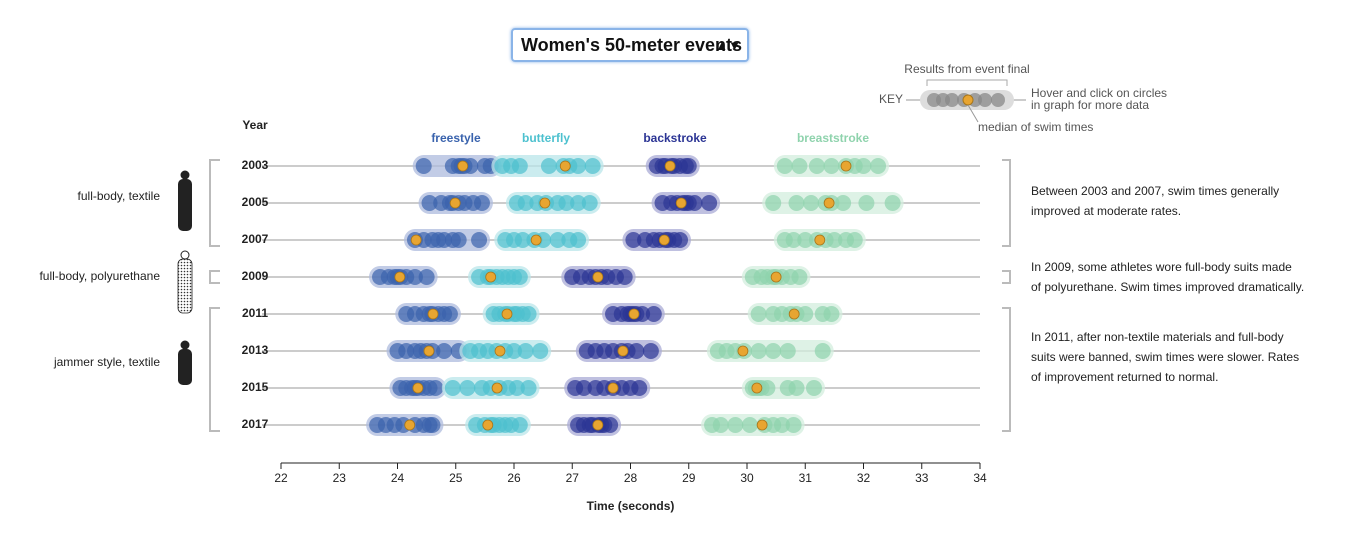  Describe the element at coordinates (514, 478) in the screenshot. I see `x-tick-label: 26` at that location.